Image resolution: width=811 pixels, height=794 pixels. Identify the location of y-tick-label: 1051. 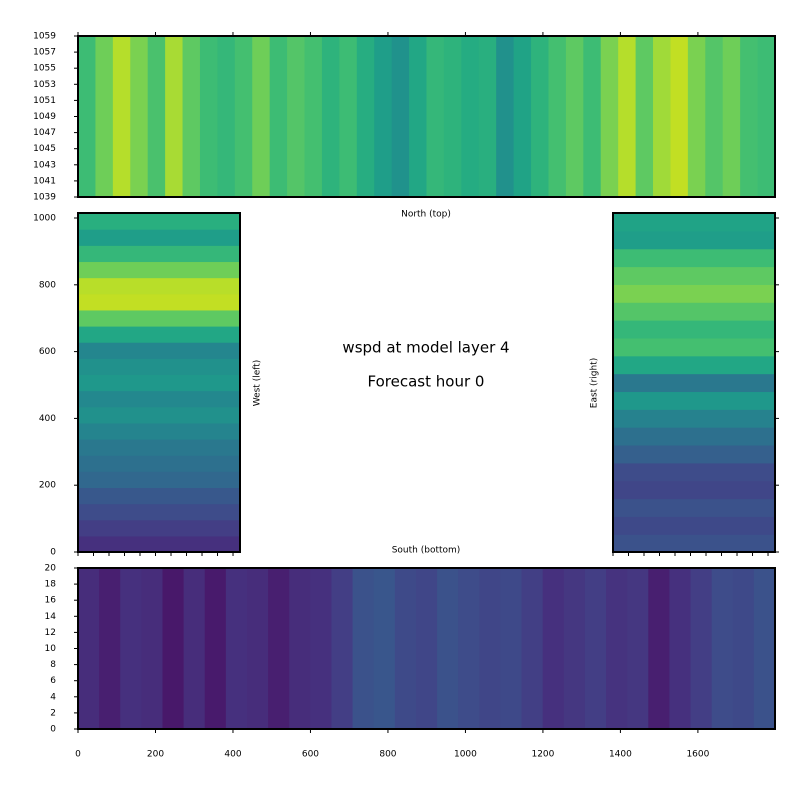
(44, 101).